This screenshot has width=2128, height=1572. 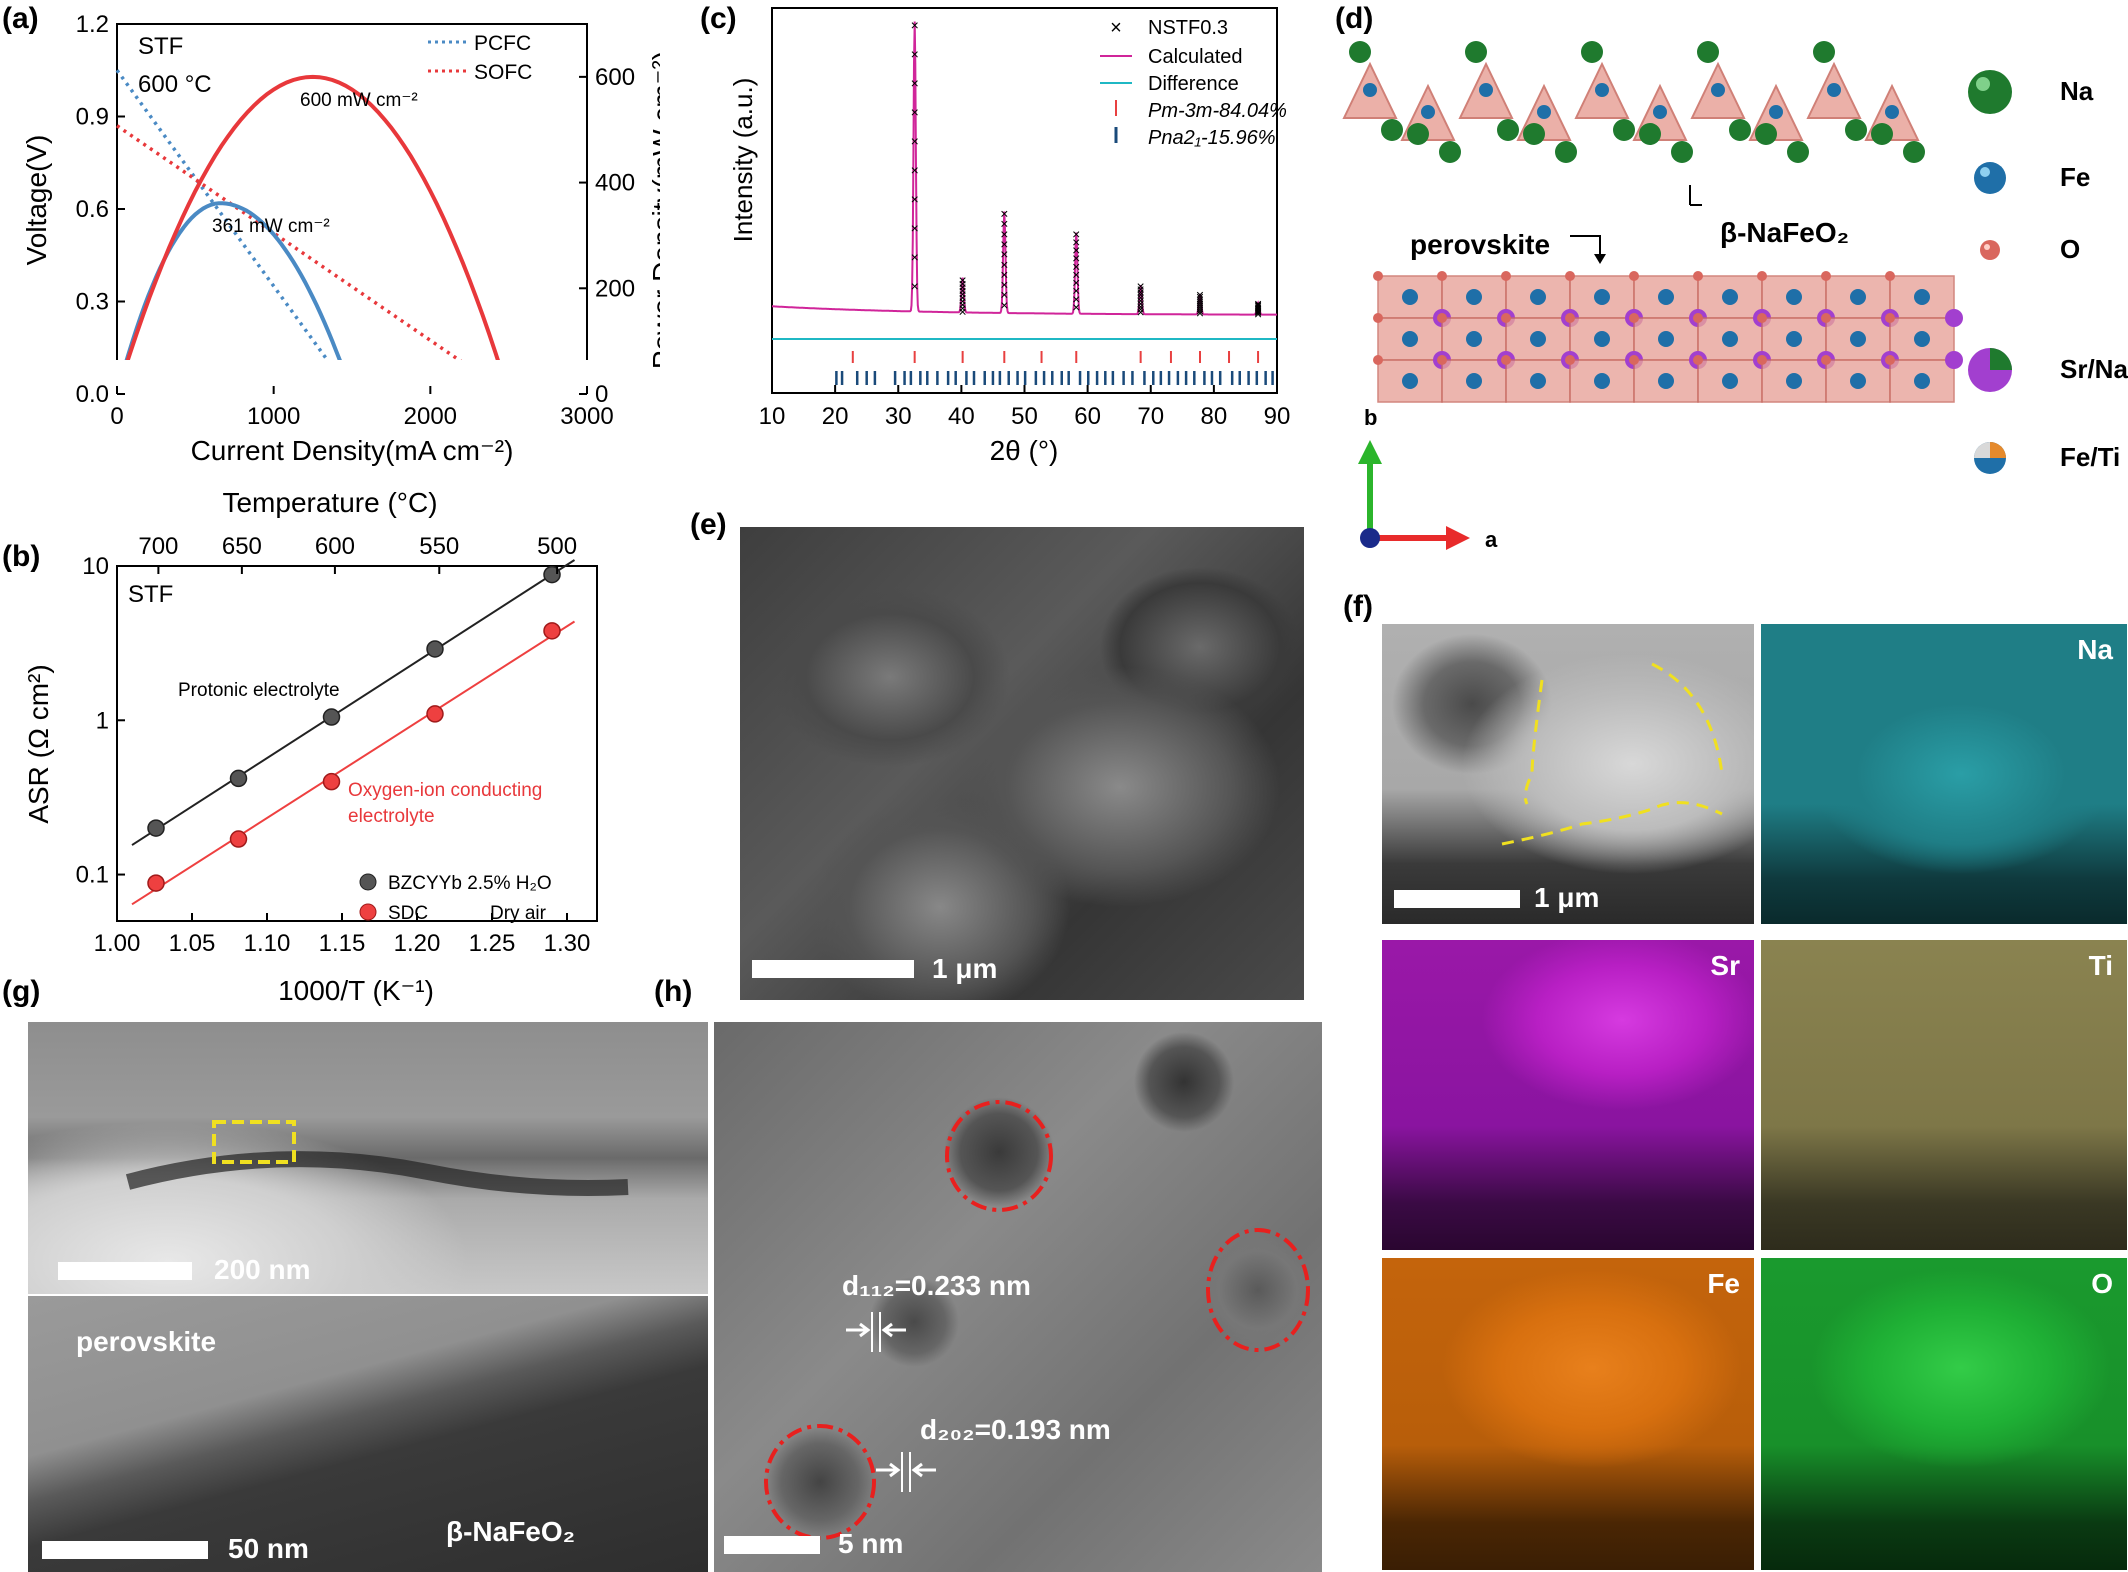 I want to click on legend-difference: Difference, so click(x=1169, y=84).